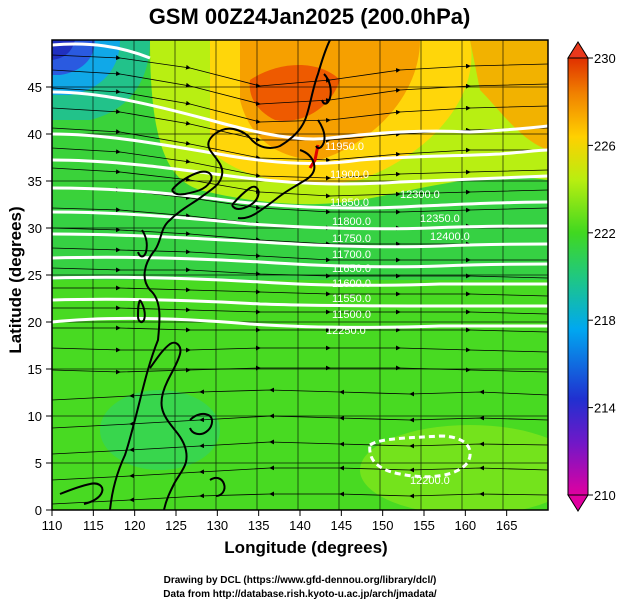 The width and height of the screenshot is (619, 605). Describe the element at coordinates (280, 521) in the screenshot. I see `x-axis: 110 115 120 125 130 135 140 145 150 155 160 165` at that location.